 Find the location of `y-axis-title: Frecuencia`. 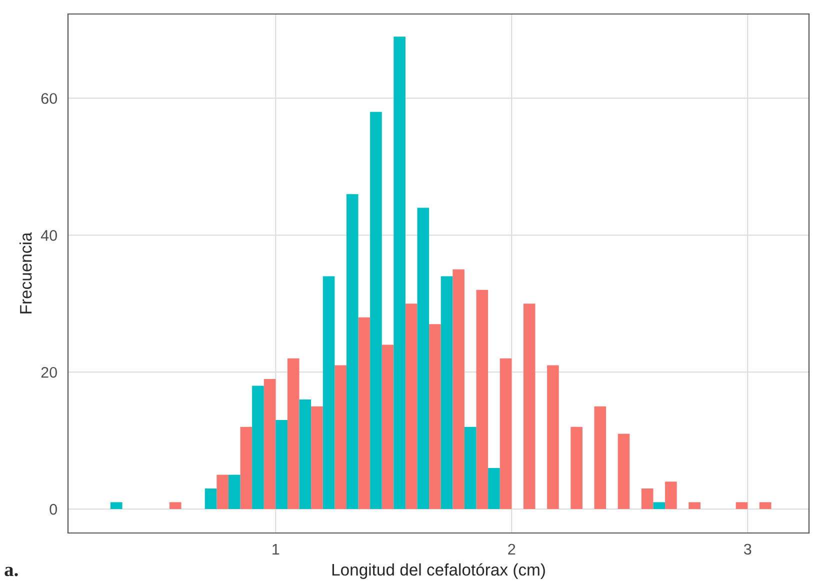

y-axis-title: Frecuencia is located at coordinates (26, 273).